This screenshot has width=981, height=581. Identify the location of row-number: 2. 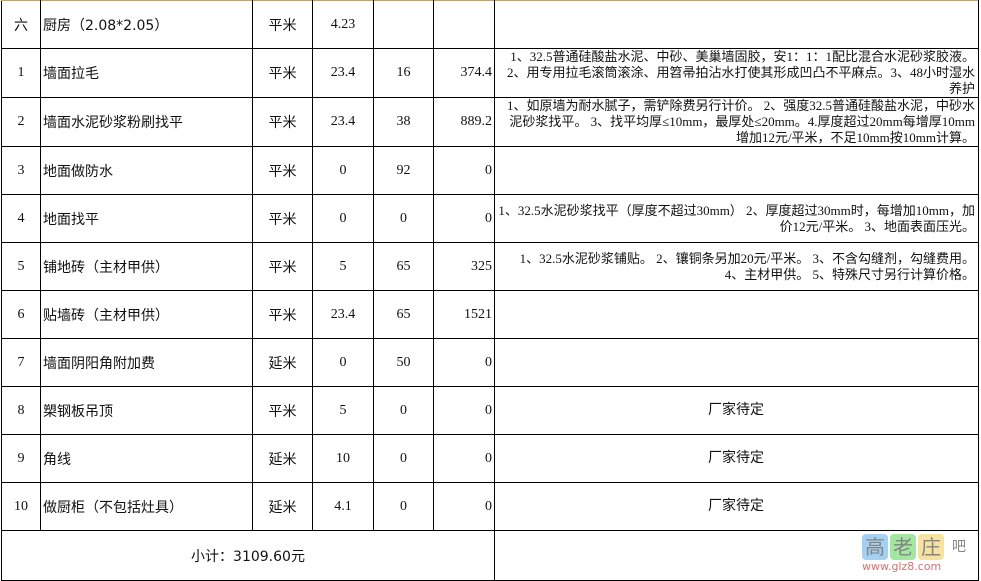
(21, 122).